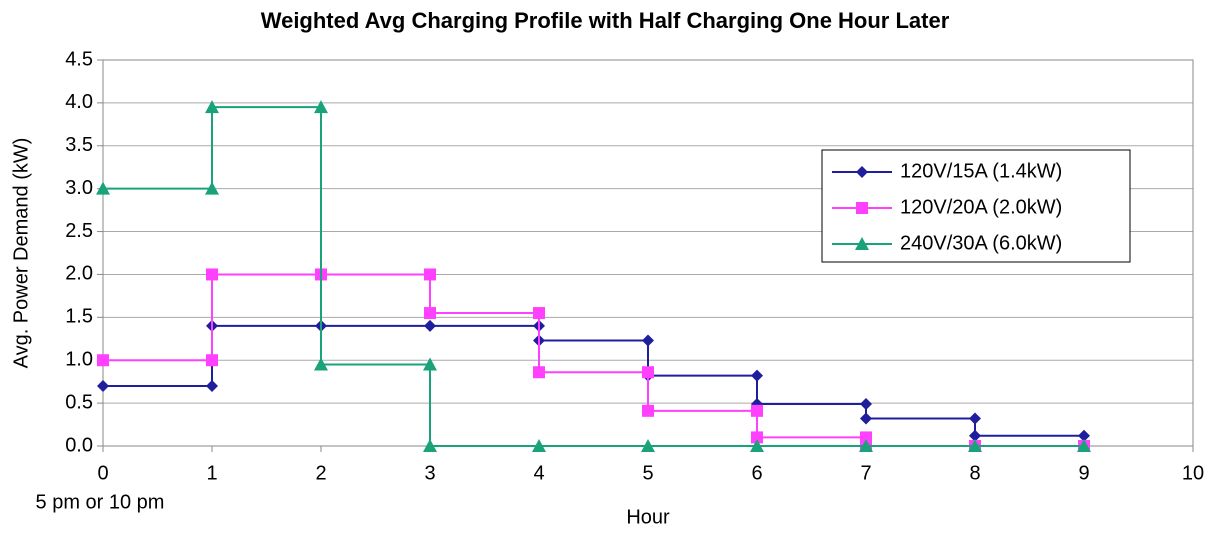  I want to click on x-tick-label: 6, so click(756, 473).